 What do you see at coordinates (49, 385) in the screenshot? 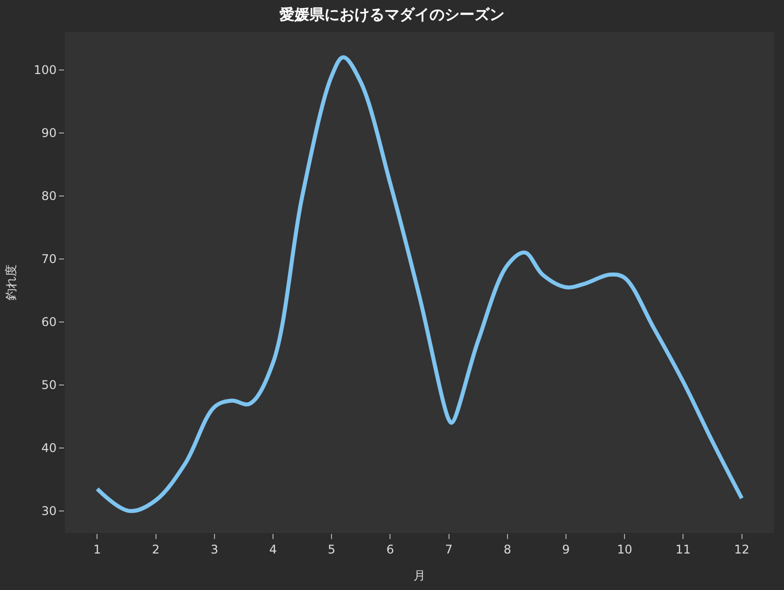
I see `y-tick-label: 50` at bounding box center [49, 385].